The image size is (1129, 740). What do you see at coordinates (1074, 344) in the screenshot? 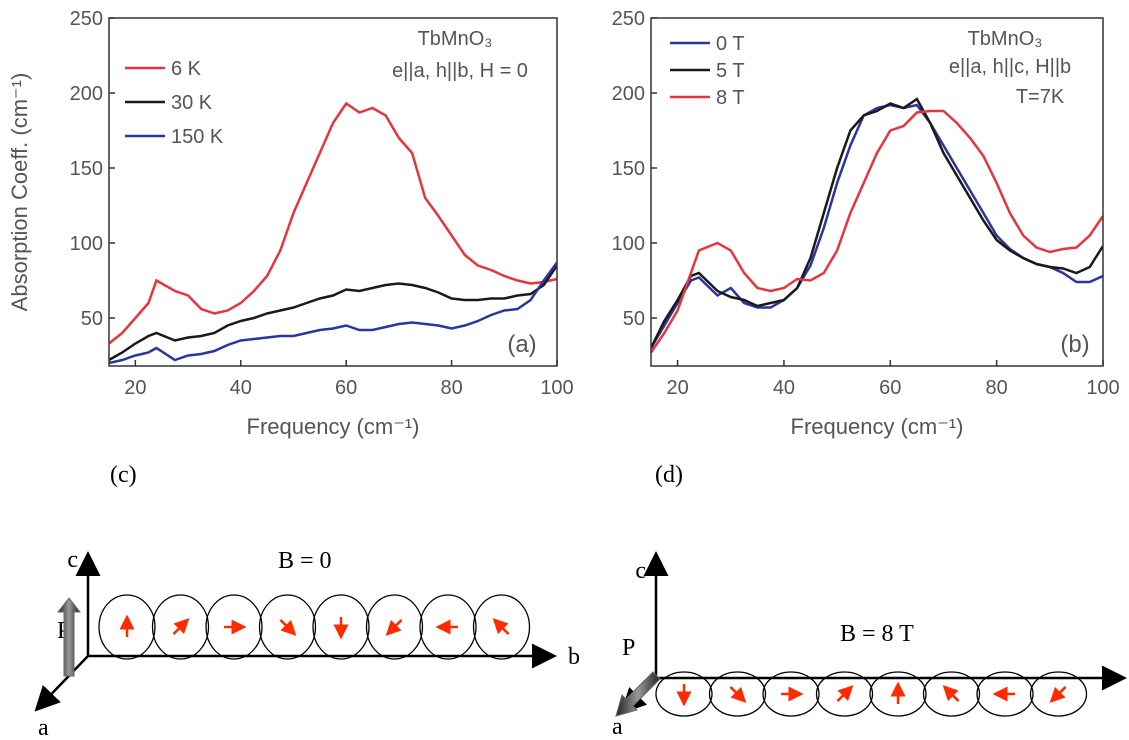
I see `panel-label: (b)` at bounding box center [1074, 344].